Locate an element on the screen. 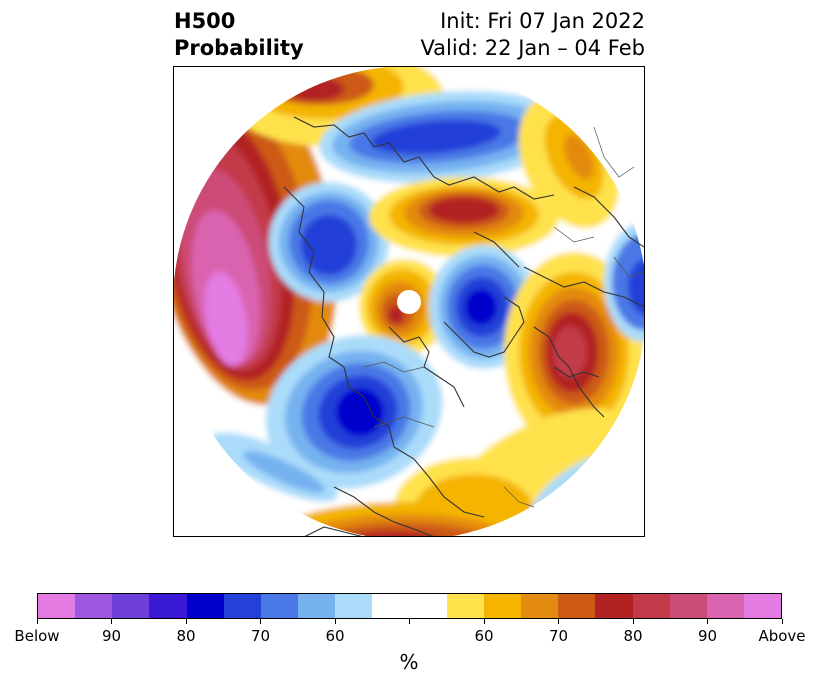 This screenshot has width=819, height=686. init-date: Init: Fri 07 Jan 2022 is located at coordinates (542, 21).